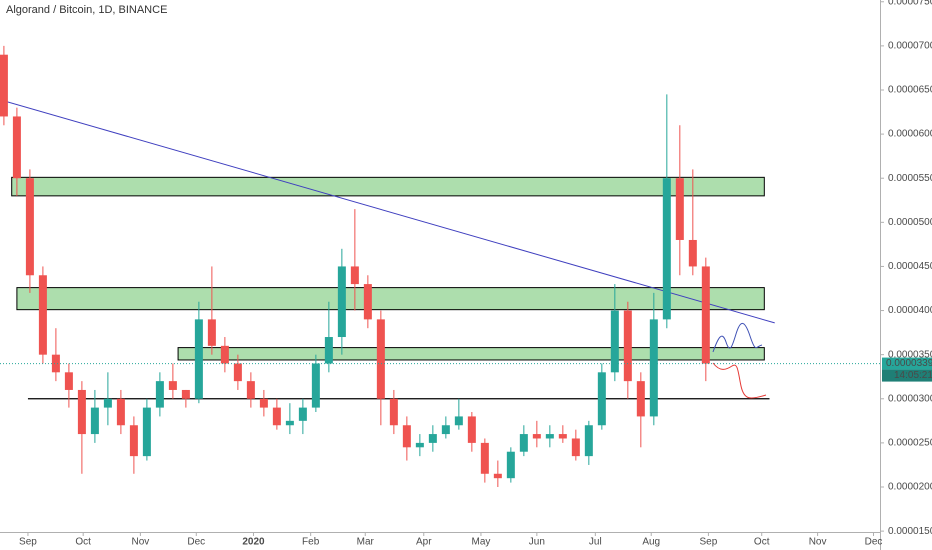 Image resolution: width=932 pixels, height=550 pixels. Describe the element at coordinates (311, 542) in the screenshot. I see `x-tick-label: Feb` at that location.